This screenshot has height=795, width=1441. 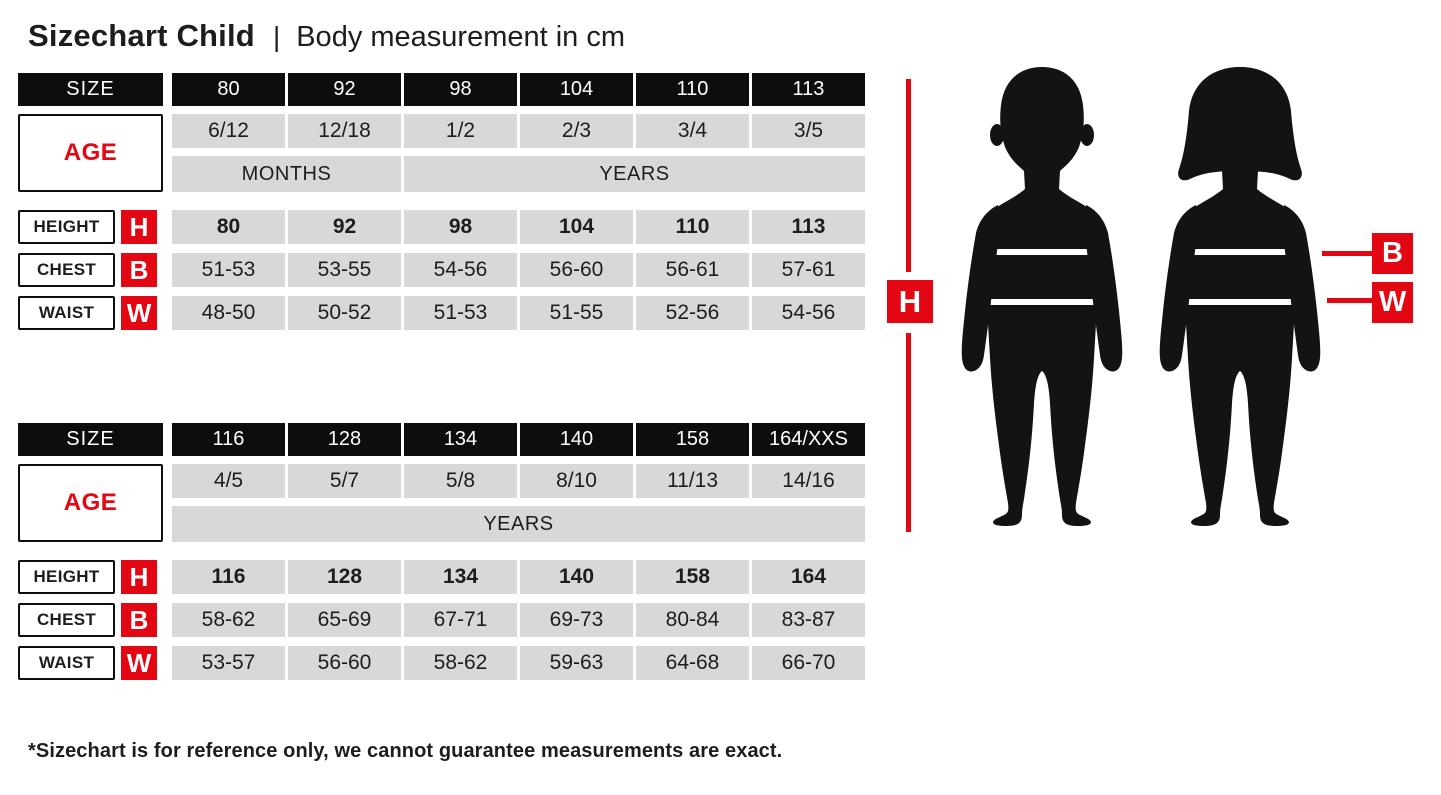 I want to click on size-header-label: SIZE, so click(x=90, y=439).